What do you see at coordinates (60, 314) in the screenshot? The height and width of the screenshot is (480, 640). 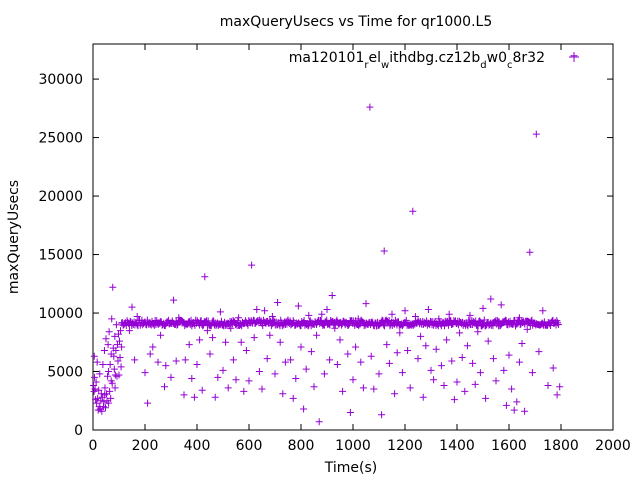 I see `y-tick-label: 10000` at bounding box center [60, 314].